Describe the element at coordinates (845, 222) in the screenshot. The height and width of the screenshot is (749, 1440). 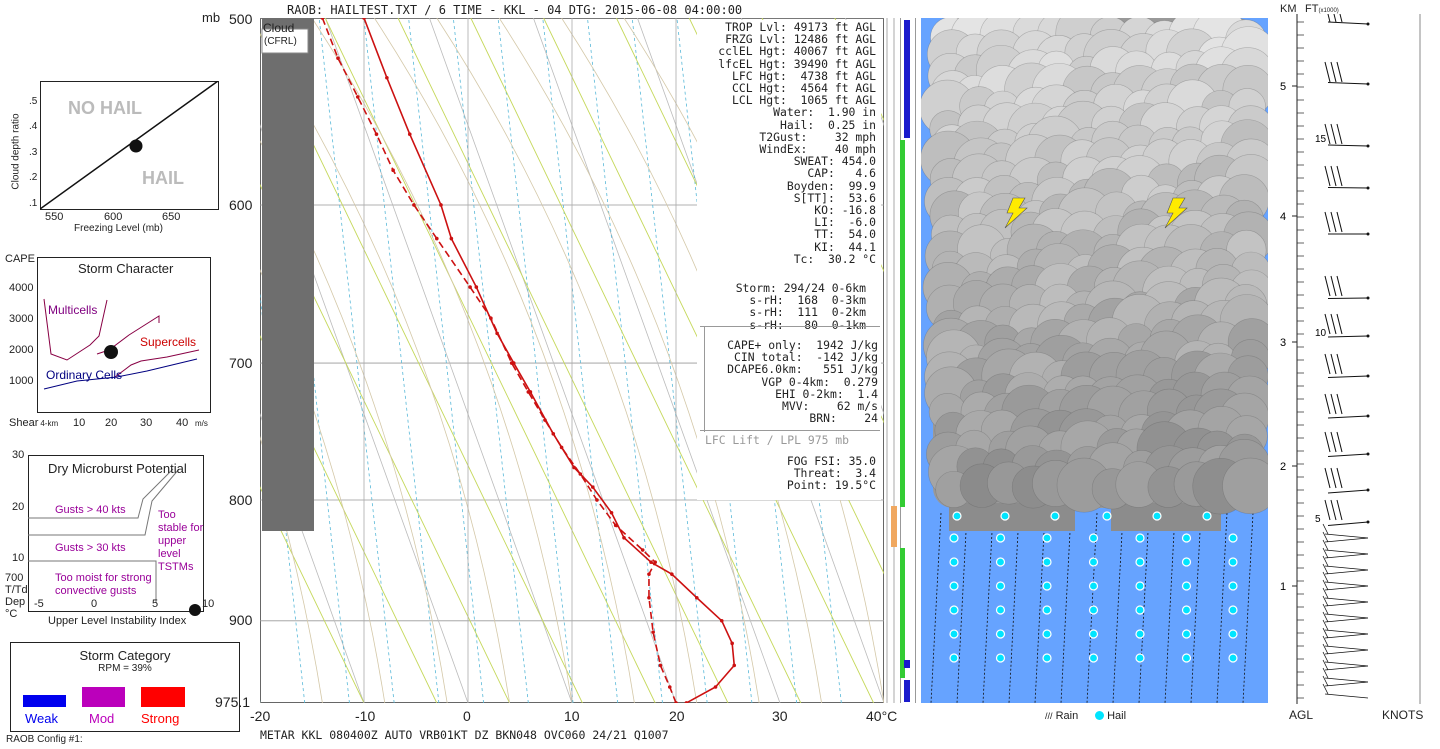
I see `index-line: LI: -6.0` at that location.